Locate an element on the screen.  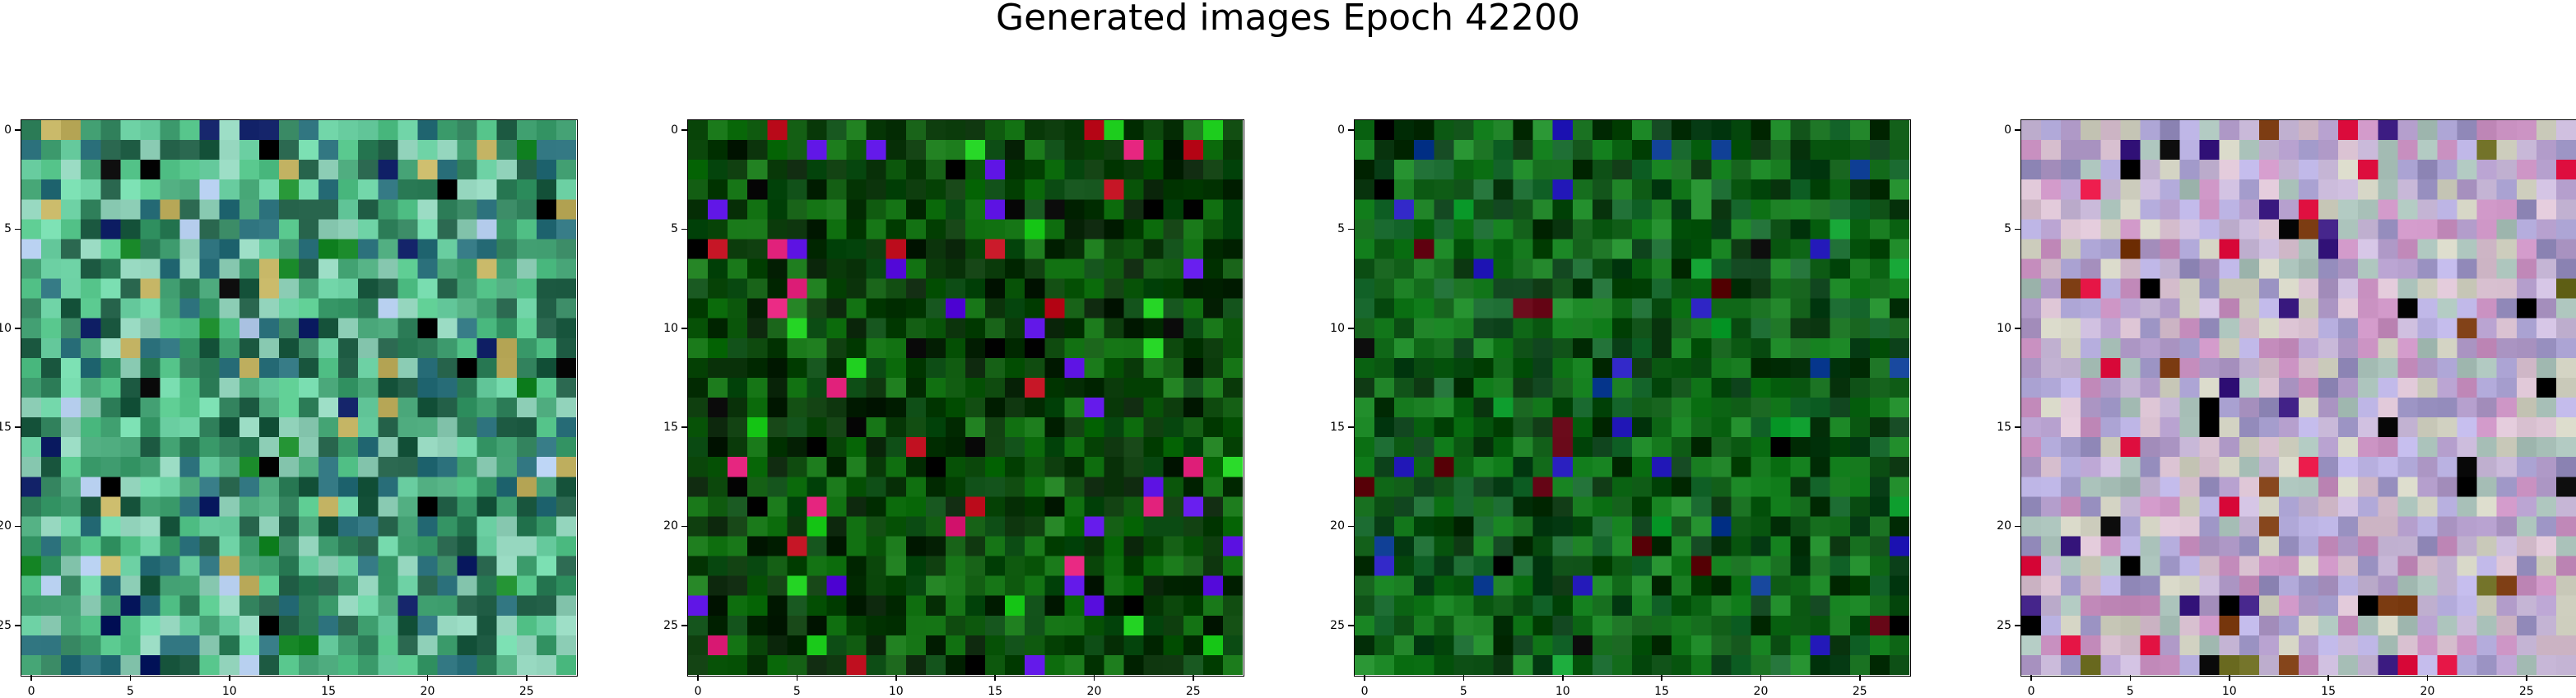
figure-title: Generated images Epoch 42200 is located at coordinates (1288, 19).